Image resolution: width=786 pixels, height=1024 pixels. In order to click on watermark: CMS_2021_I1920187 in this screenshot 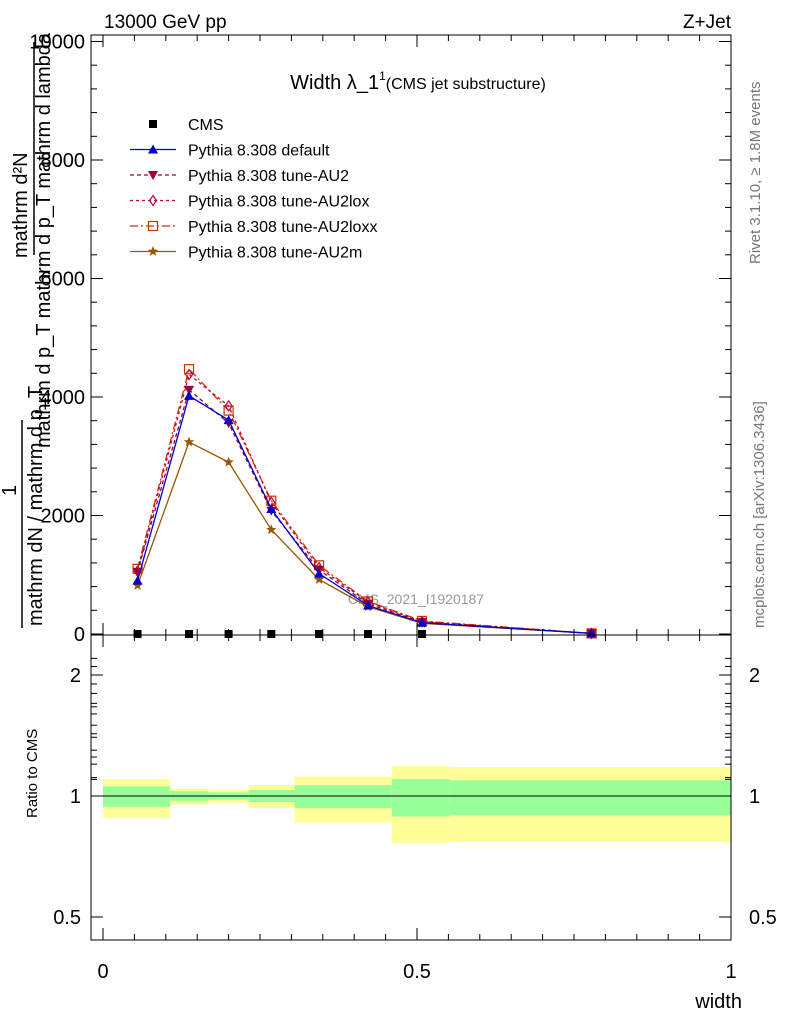, I will do `click(416, 599)`.